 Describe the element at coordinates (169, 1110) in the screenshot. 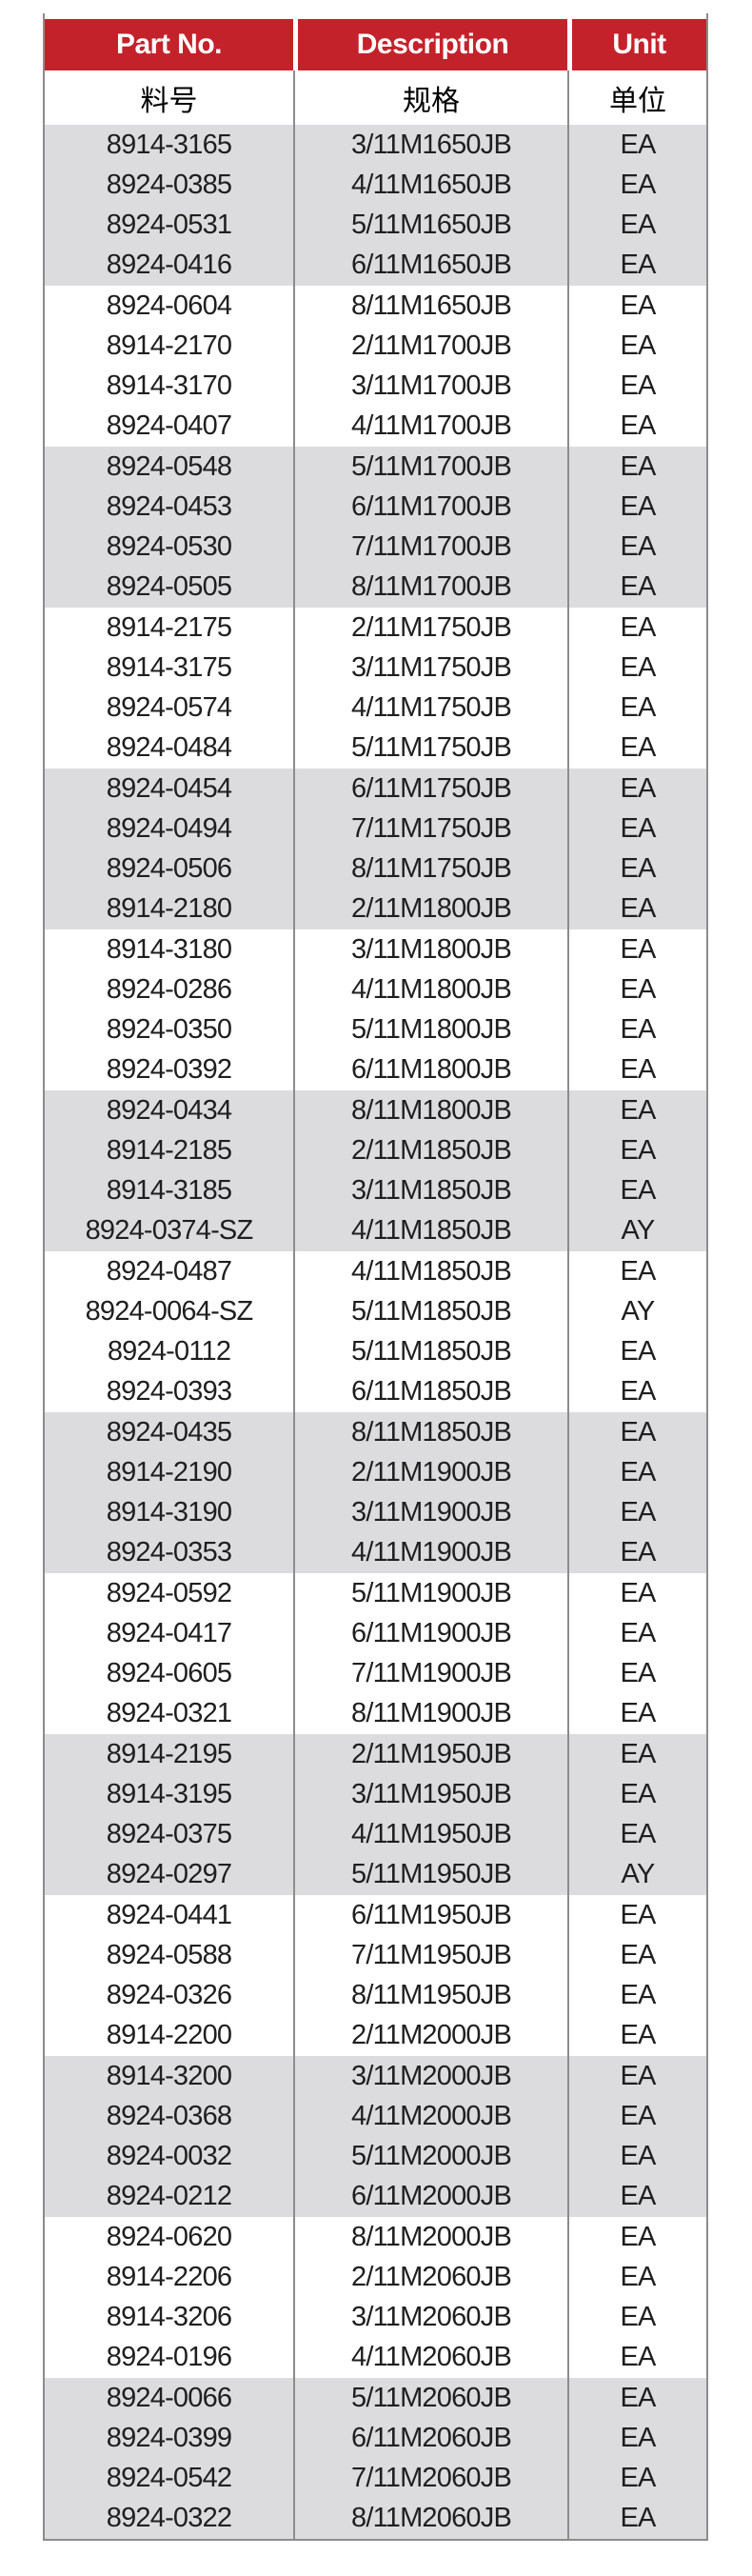

I see `part-no-cell: 8924-0434` at that location.